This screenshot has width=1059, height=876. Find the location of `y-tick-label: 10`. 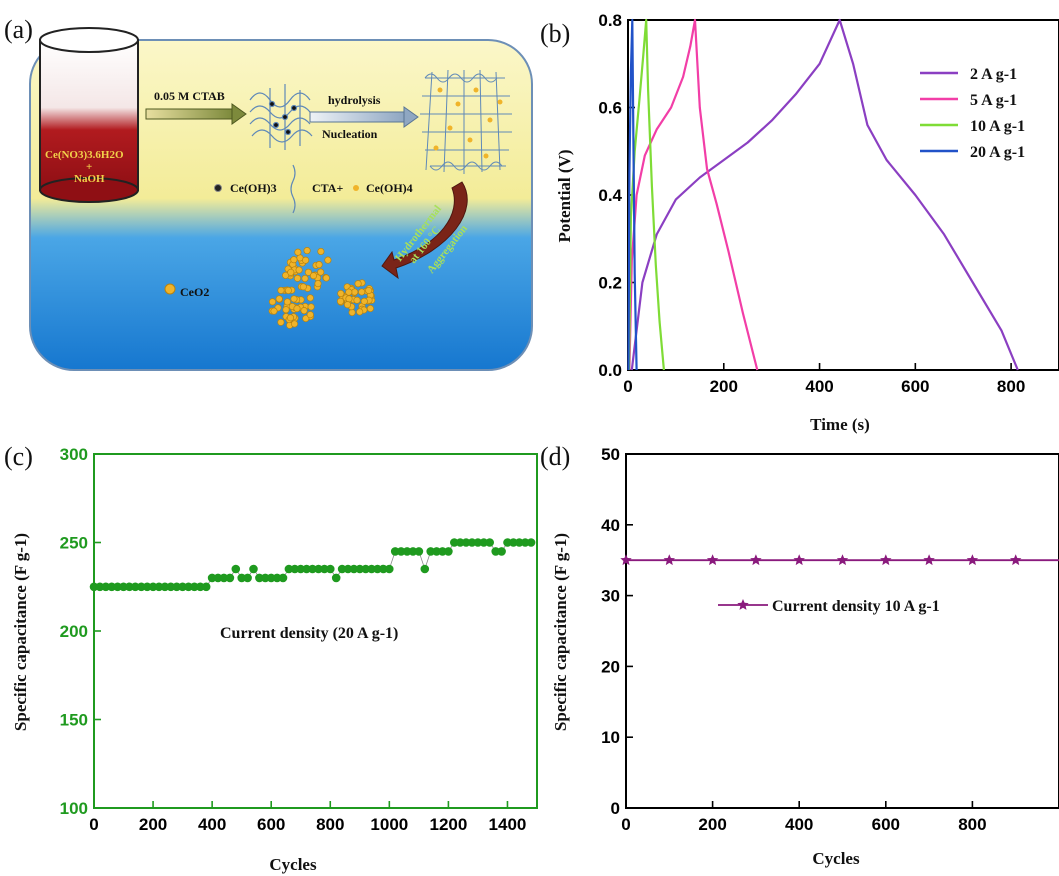

y-tick-label: 10 is located at coordinates (610, 737).